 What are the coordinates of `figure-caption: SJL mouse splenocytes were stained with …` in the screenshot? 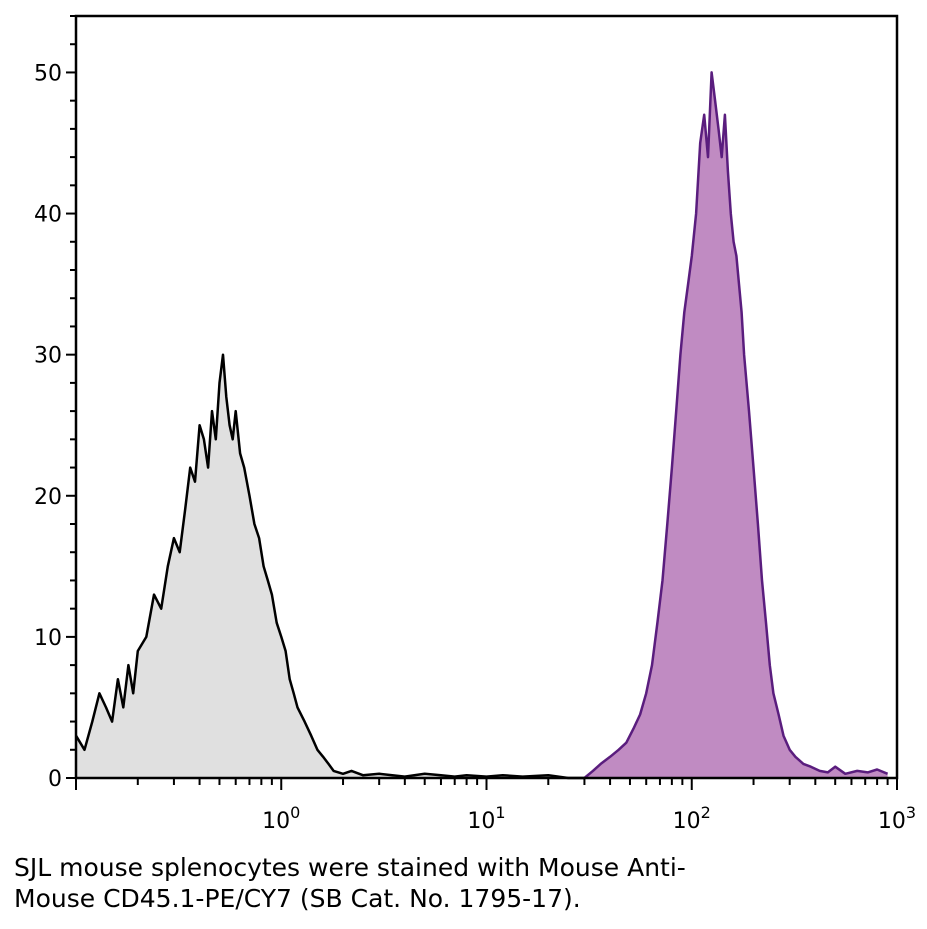 It's located at (464, 883).